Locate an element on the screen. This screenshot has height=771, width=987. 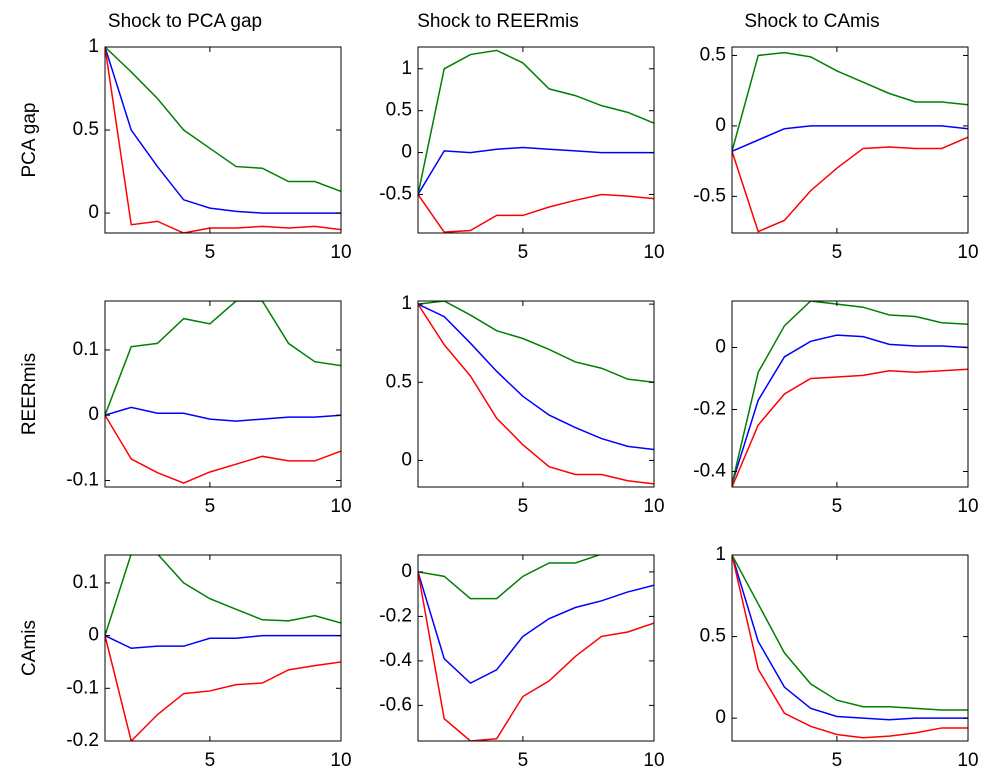
panel-title: Shock to CAmis is located at coordinates (811, 21).